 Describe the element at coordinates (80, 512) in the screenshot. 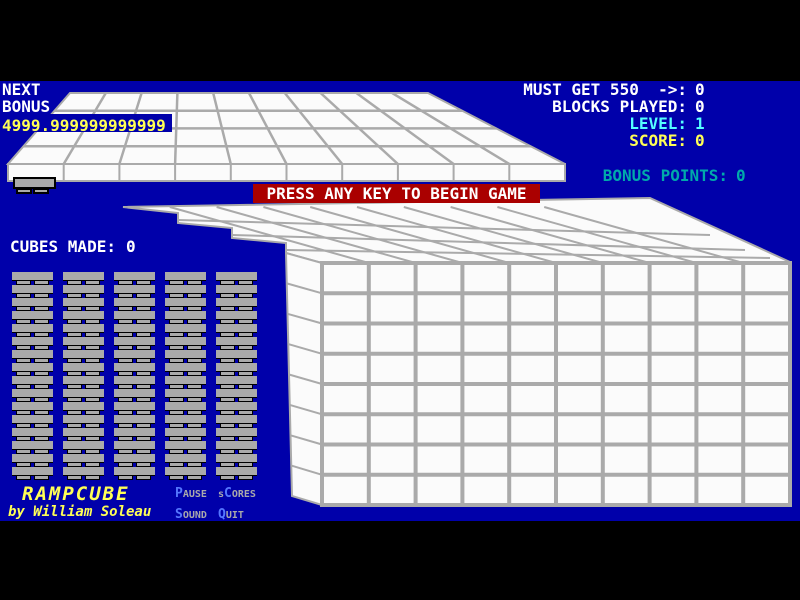

I see `game-byline: by William Soleau` at that location.